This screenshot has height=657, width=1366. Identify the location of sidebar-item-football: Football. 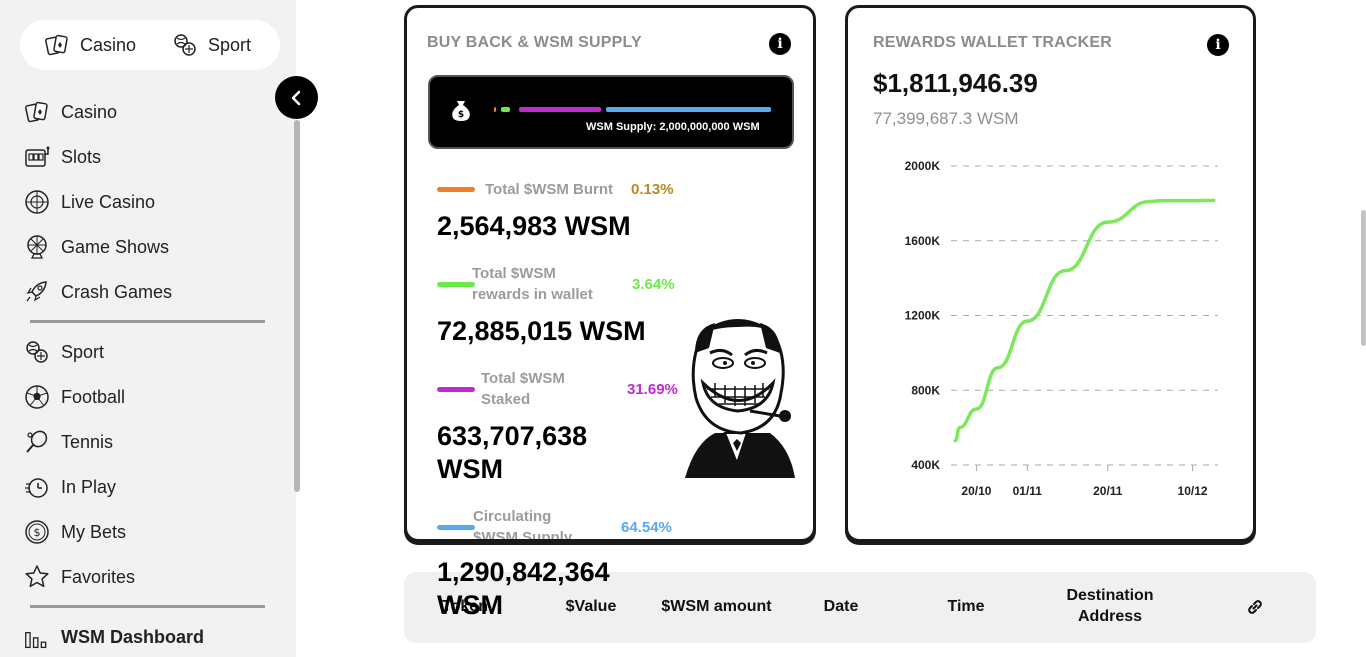
(74, 397).